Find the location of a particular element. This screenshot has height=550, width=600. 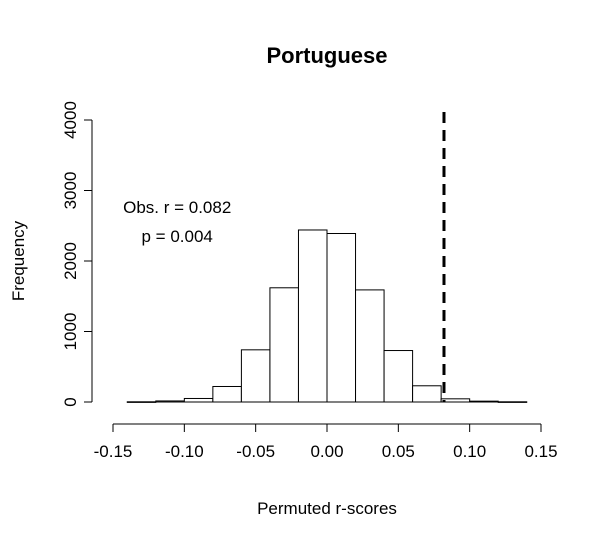

chart-title: Portuguese is located at coordinates (326, 55).